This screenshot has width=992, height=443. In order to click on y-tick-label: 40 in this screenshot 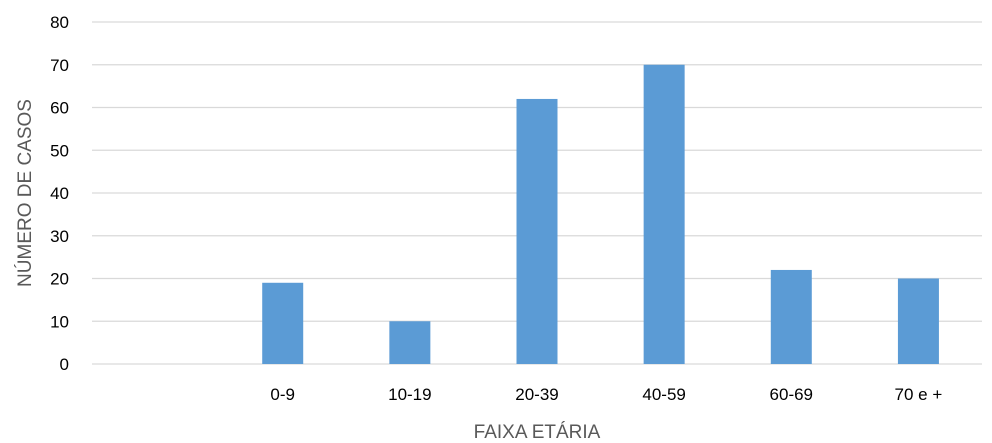, I will do `click(59, 193)`.